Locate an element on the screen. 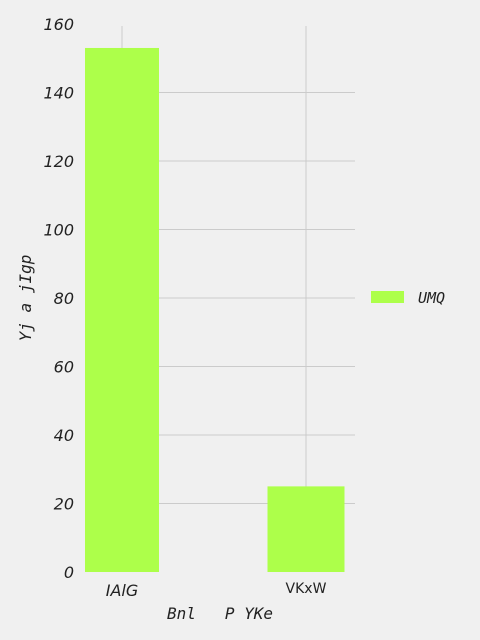 This screenshot has height=640, width=480. legend-label: UMQ is located at coordinates (431, 298).